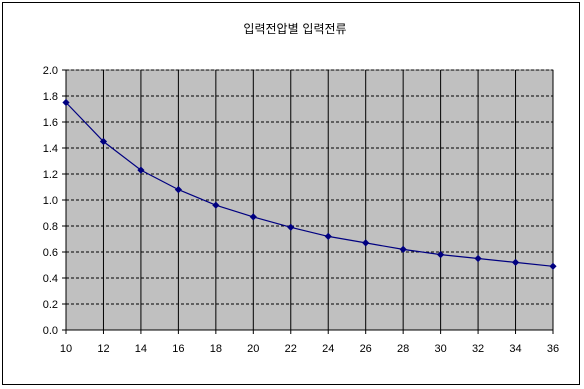 Image resolution: width=584 pixels, height=389 pixels. Describe the element at coordinates (50, 97) in the screenshot. I see `y-tick-label: 1.8` at that location.